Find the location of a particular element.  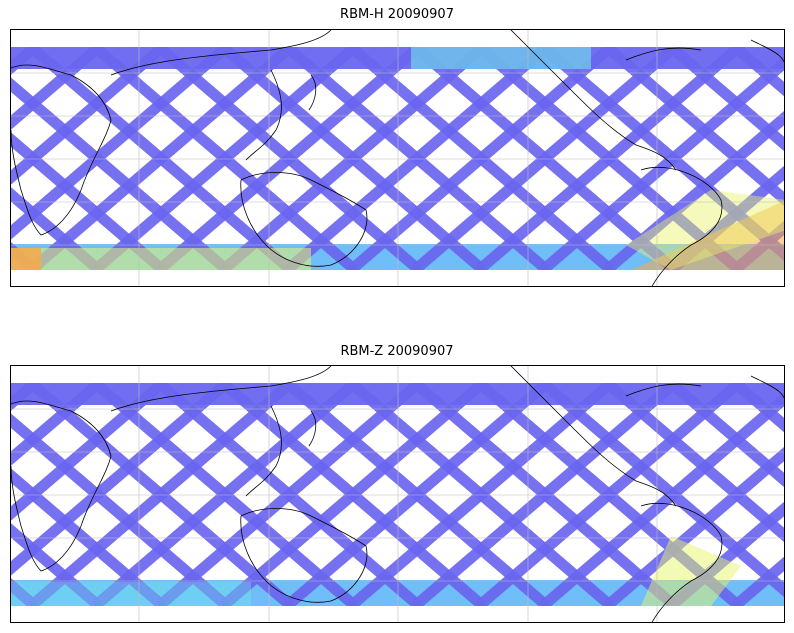

panel-title-rbm-h: RBM-H 20090907 is located at coordinates (397, 14).